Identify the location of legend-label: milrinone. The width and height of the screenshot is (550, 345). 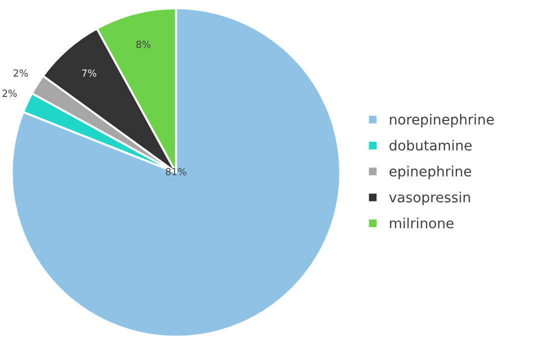
(422, 223).